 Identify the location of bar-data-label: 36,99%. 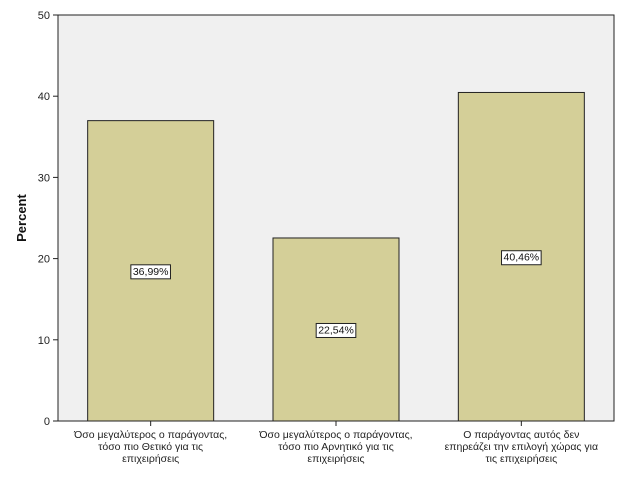
(151, 272).